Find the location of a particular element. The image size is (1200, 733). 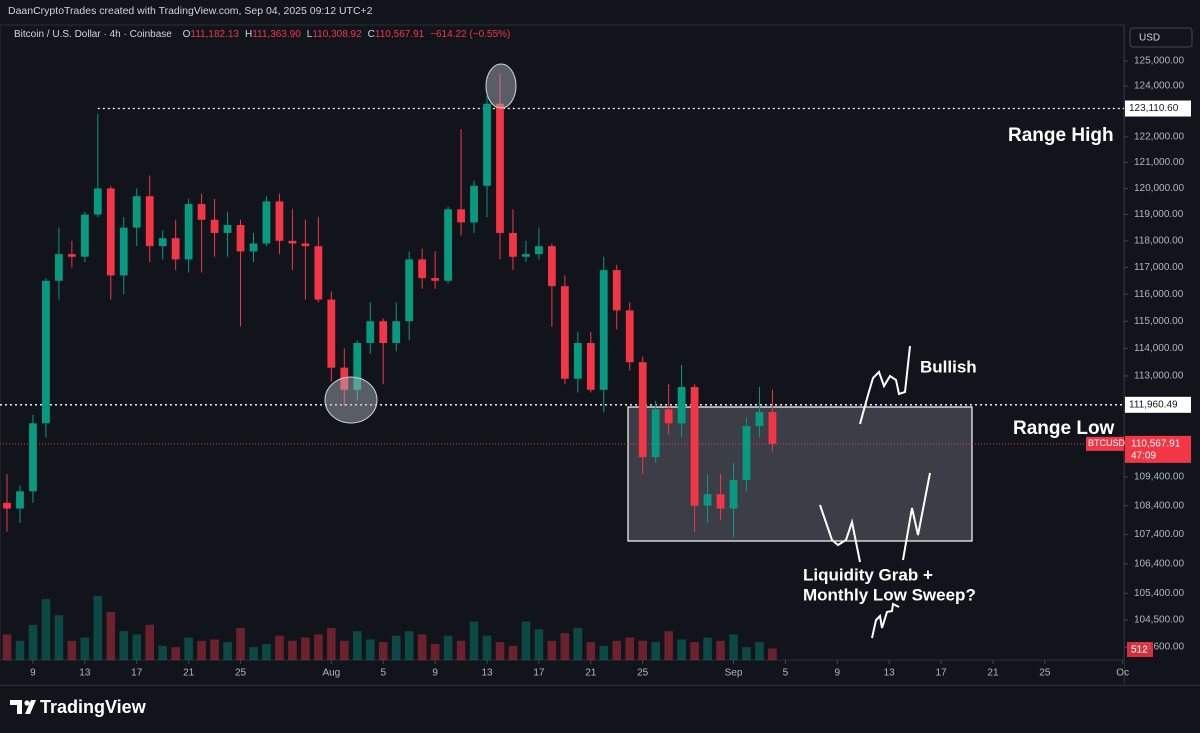

y-tick-label: 106,400.00 is located at coordinates (1159, 563).